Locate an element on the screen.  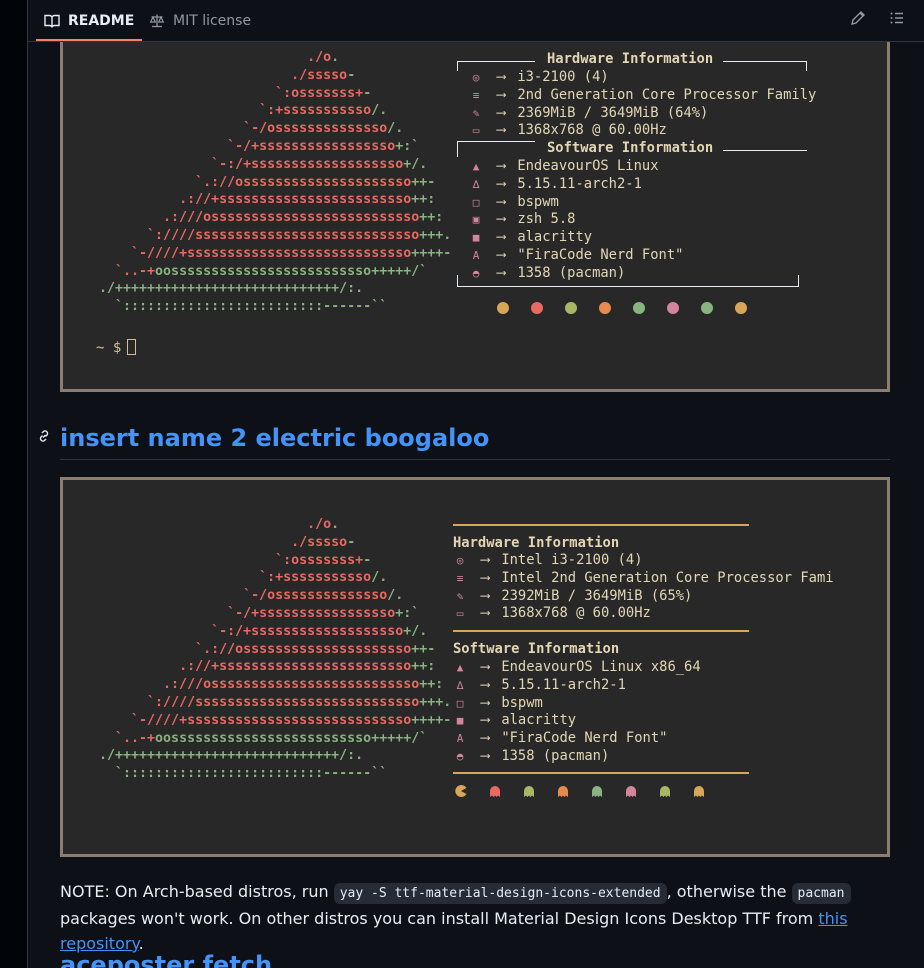
pencil-icon is located at coordinates (858, 20).